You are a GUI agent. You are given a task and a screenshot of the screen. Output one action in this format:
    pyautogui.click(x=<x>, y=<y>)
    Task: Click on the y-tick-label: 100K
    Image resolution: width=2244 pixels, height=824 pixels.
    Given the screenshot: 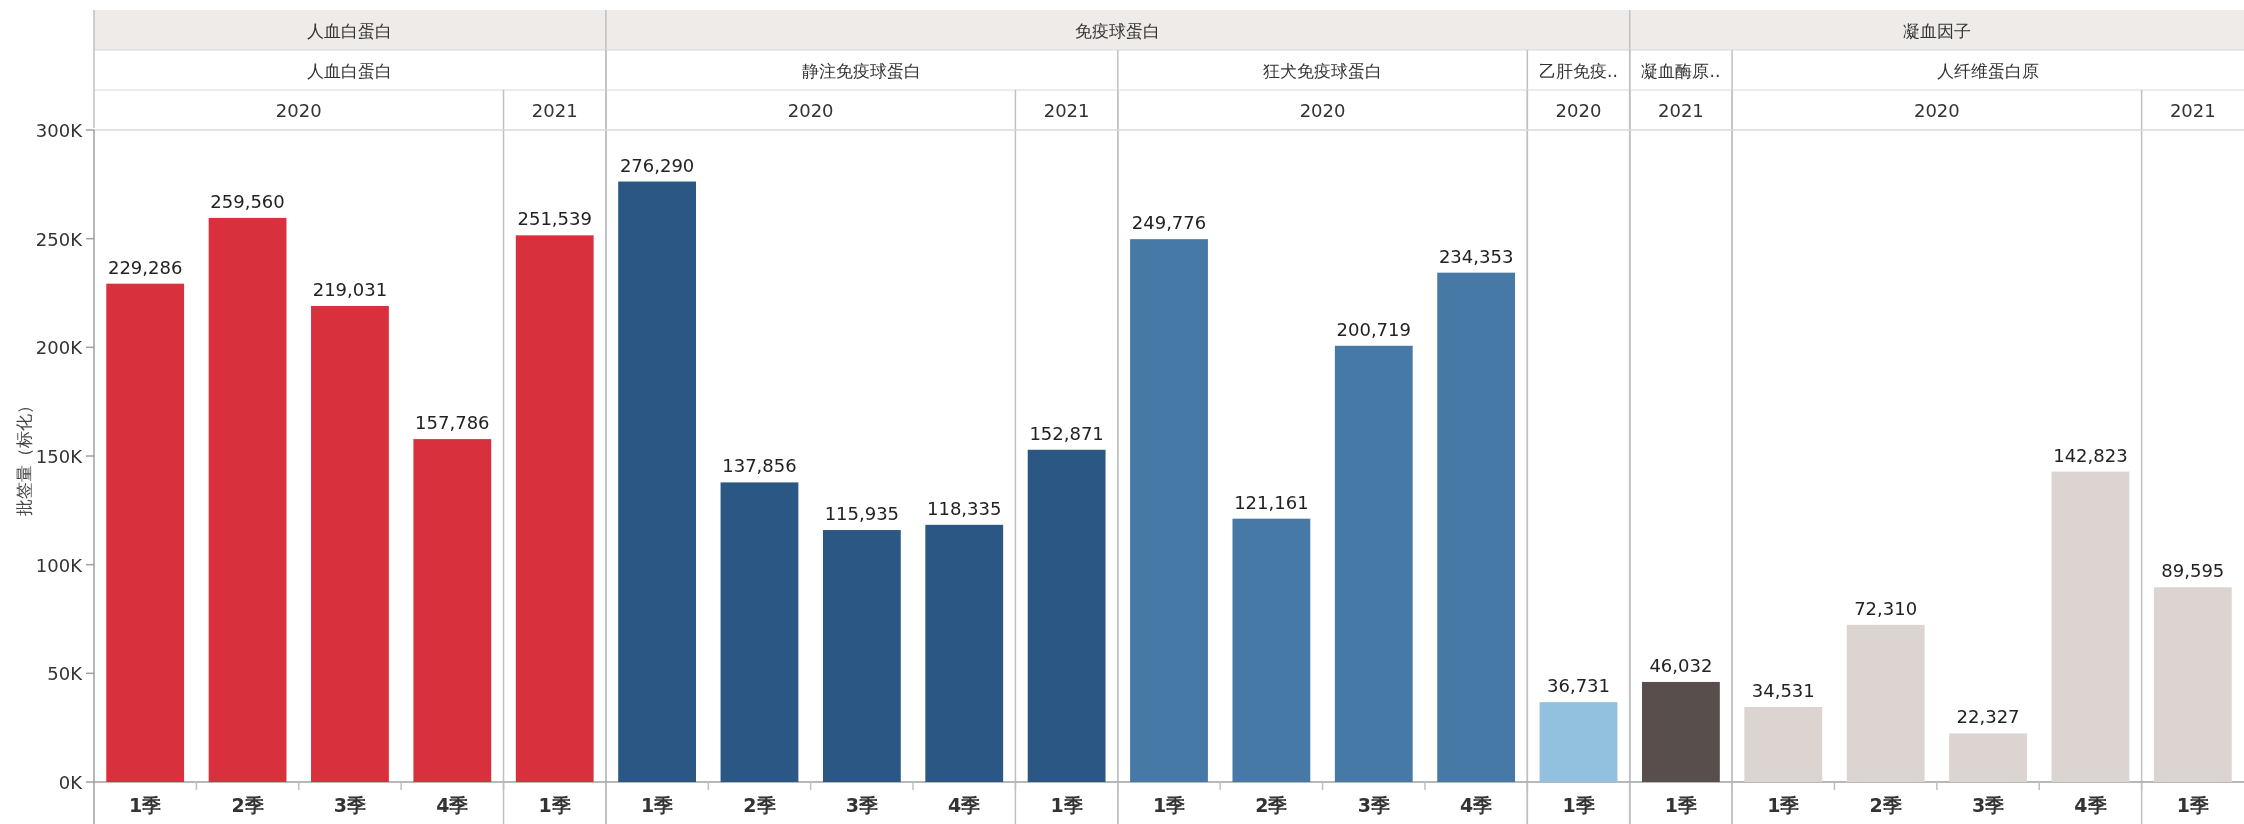 What is the action you would take?
    pyautogui.click(x=59, y=565)
    